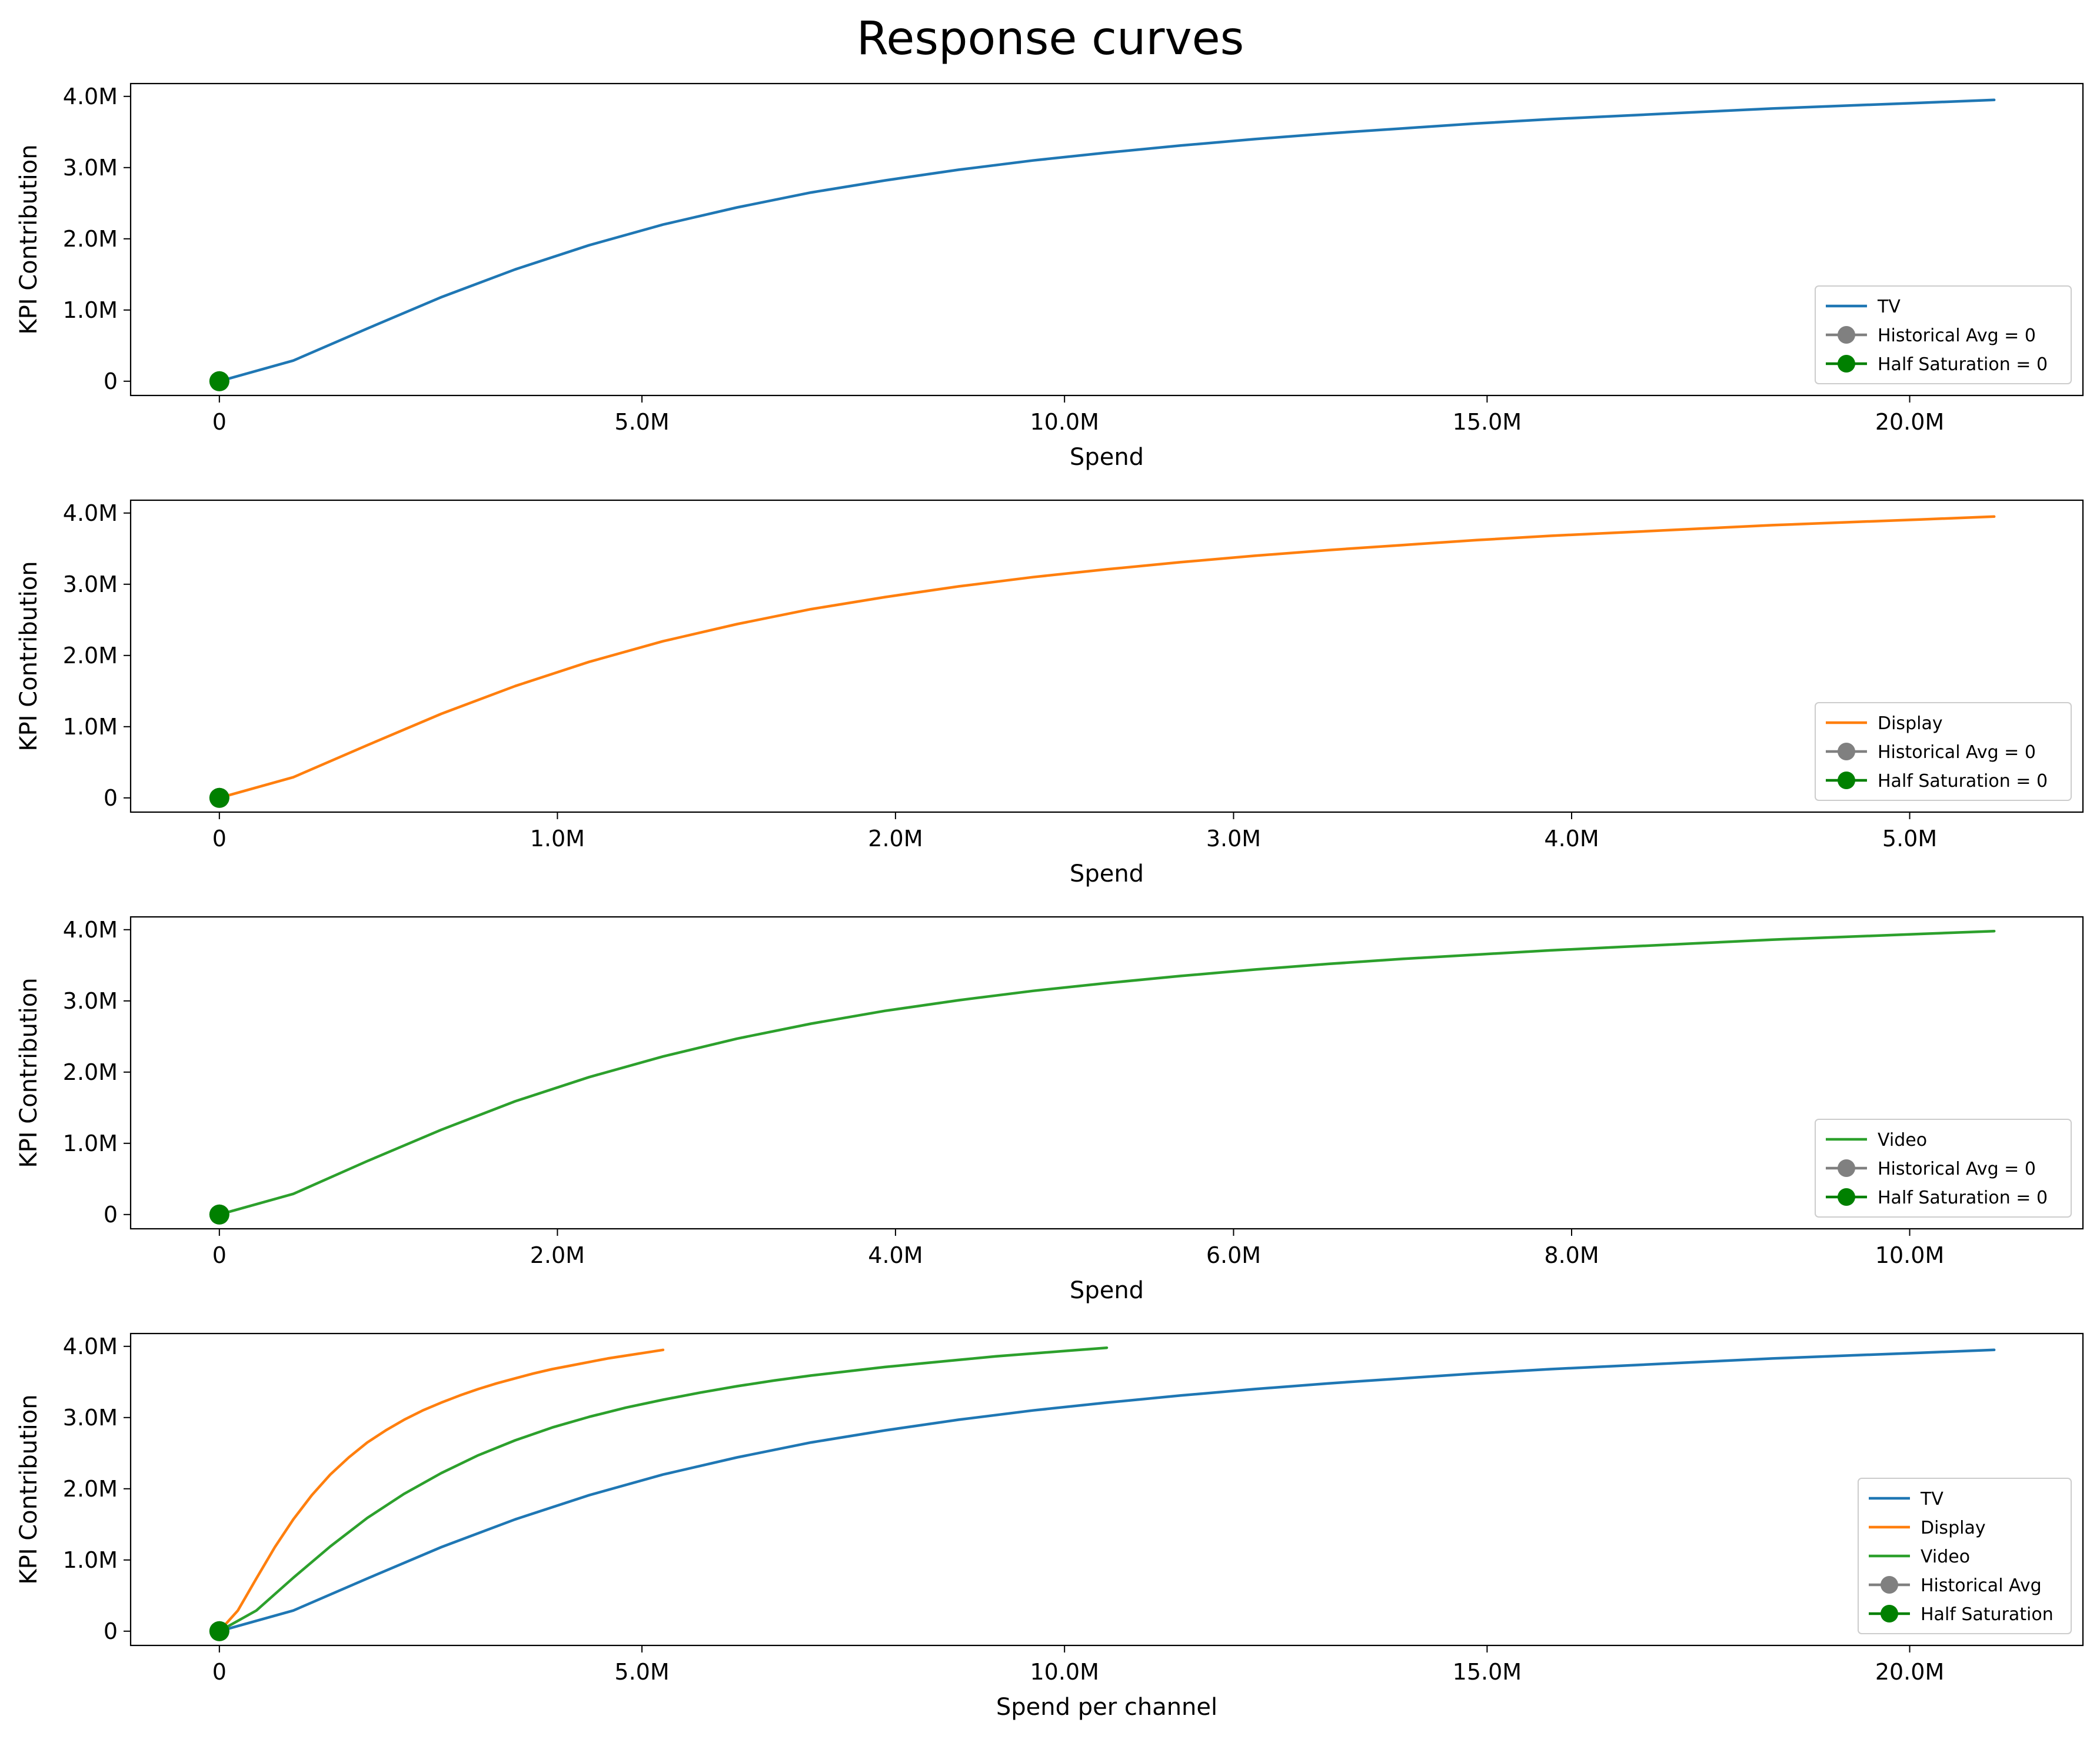 The image size is (2100, 1739). I want to click on figure-title: Response curves, so click(1050, 38).